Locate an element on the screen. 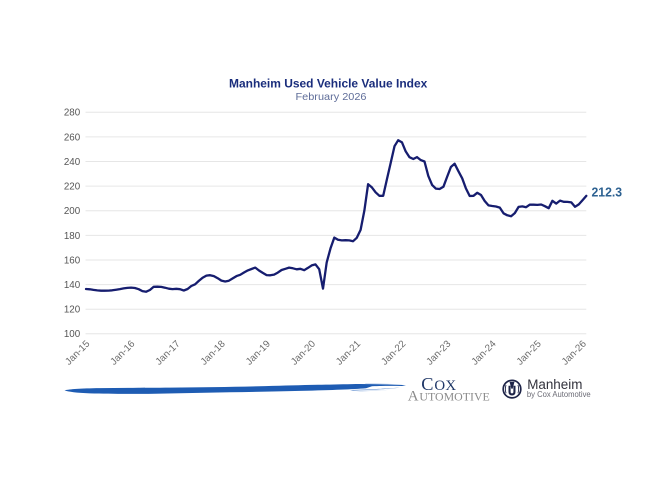 Image resolution: width=648 pixels, height=485 pixels. svg-text: 200 is located at coordinates (72, 211).